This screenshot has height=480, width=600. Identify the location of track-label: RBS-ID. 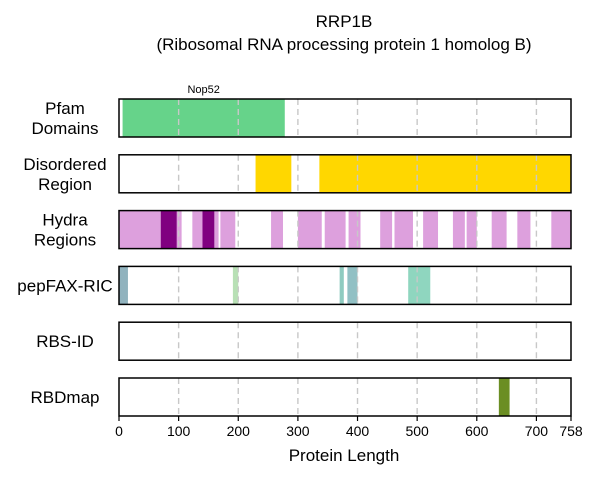
(65, 341).